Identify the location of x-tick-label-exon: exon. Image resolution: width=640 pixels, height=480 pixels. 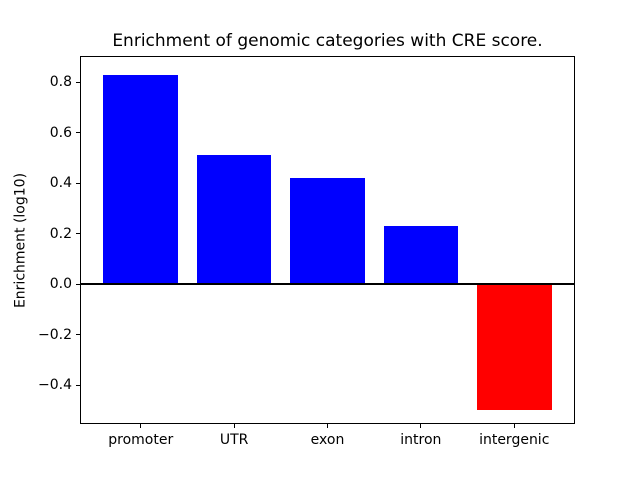
(327, 440).